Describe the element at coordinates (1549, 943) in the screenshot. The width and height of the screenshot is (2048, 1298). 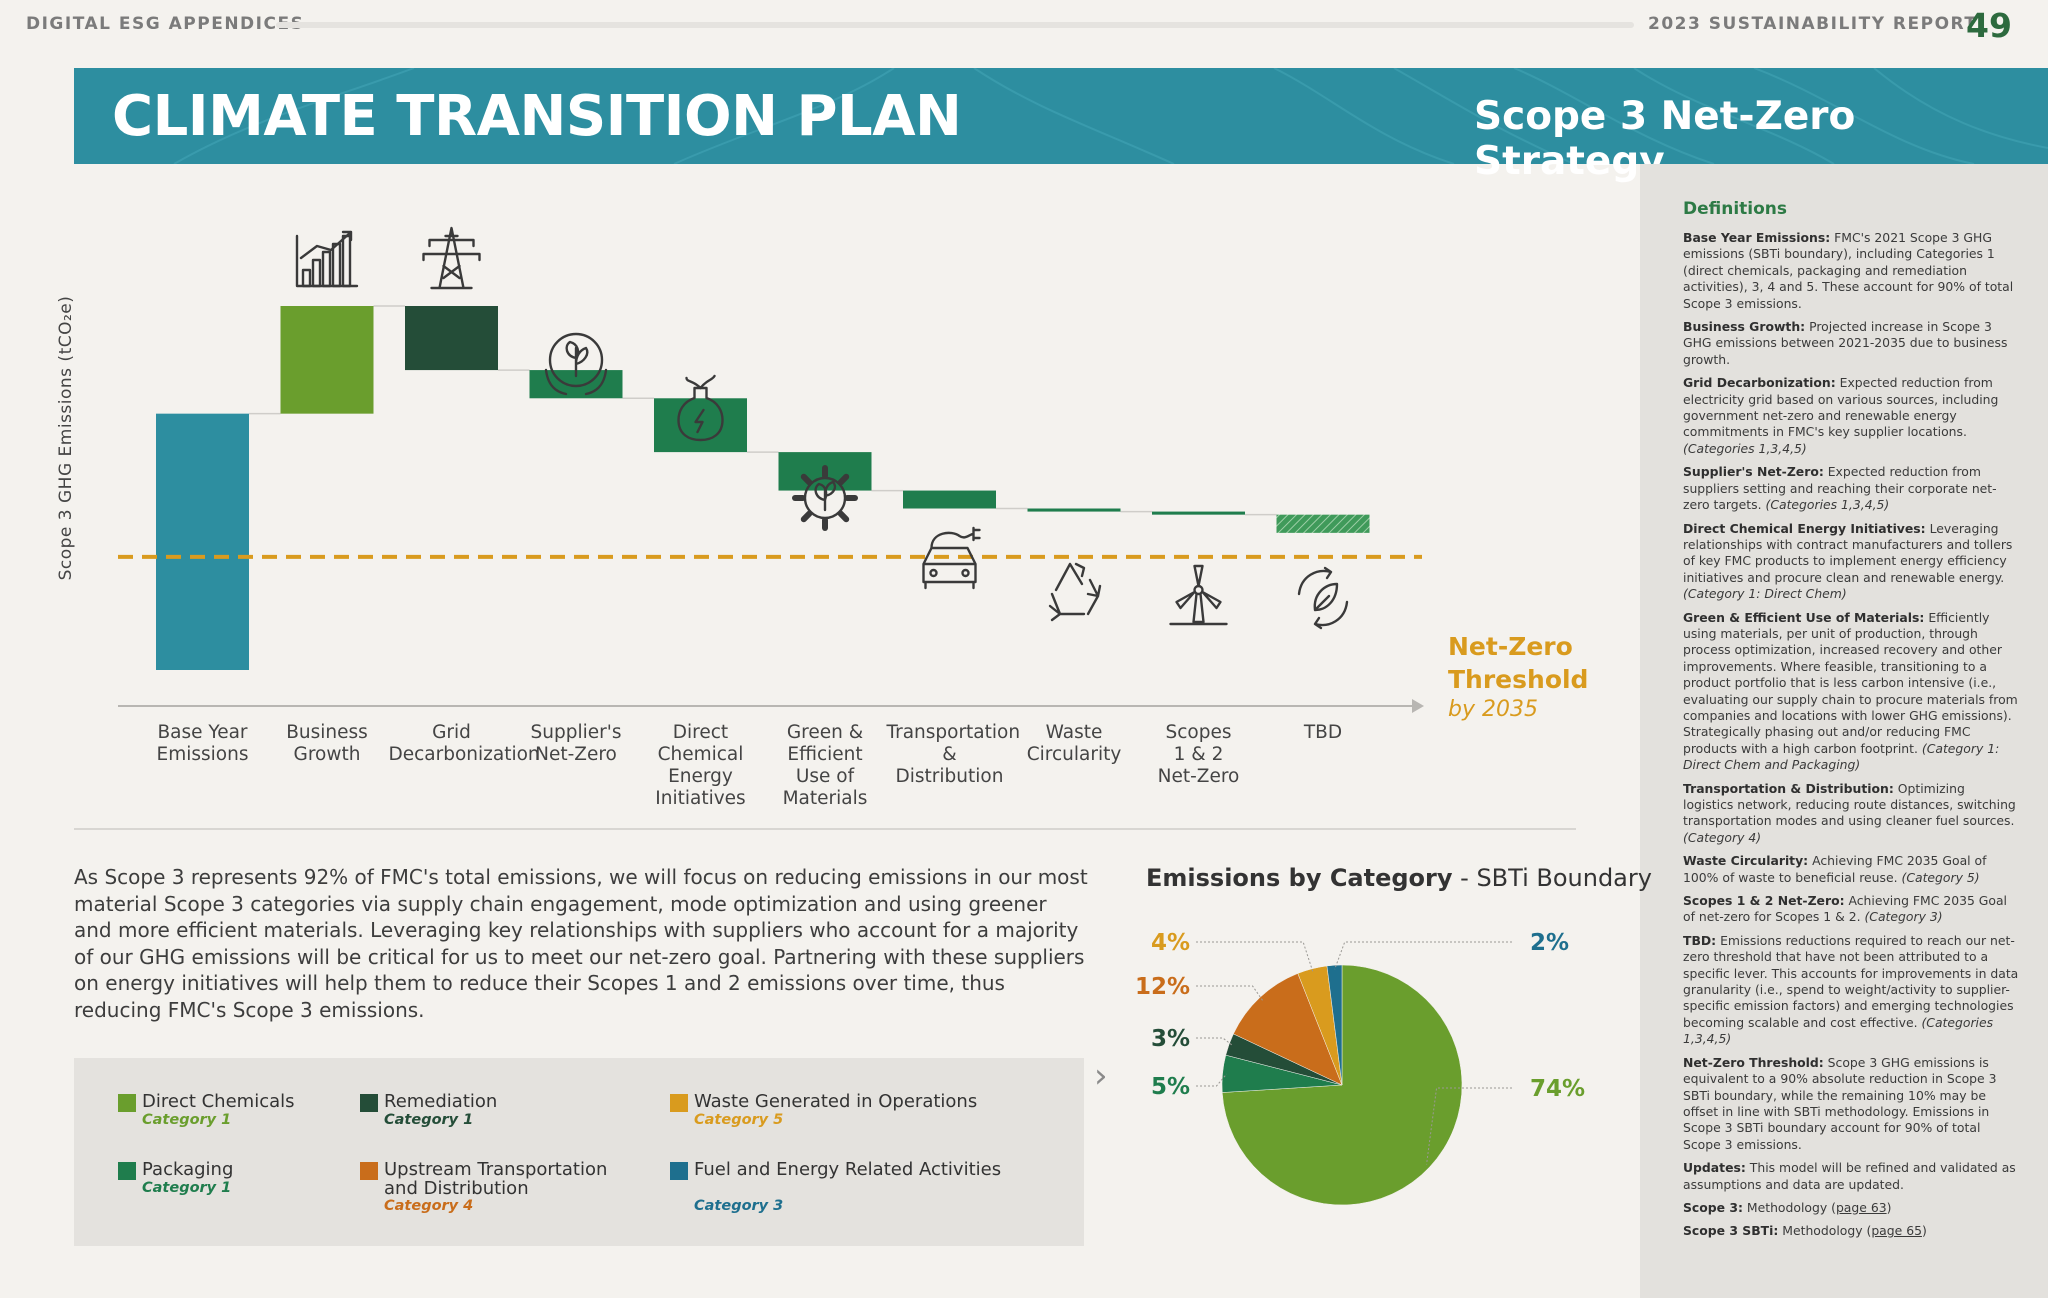
I see `pie-slice-label: 2%` at that location.